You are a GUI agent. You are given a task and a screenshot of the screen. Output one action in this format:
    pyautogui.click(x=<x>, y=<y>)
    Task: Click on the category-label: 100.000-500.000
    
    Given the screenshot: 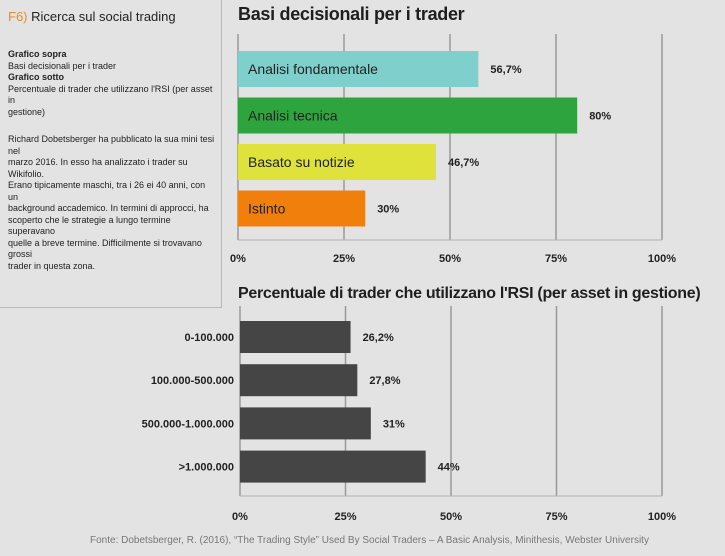 What is the action you would take?
    pyautogui.click(x=192, y=381)
    